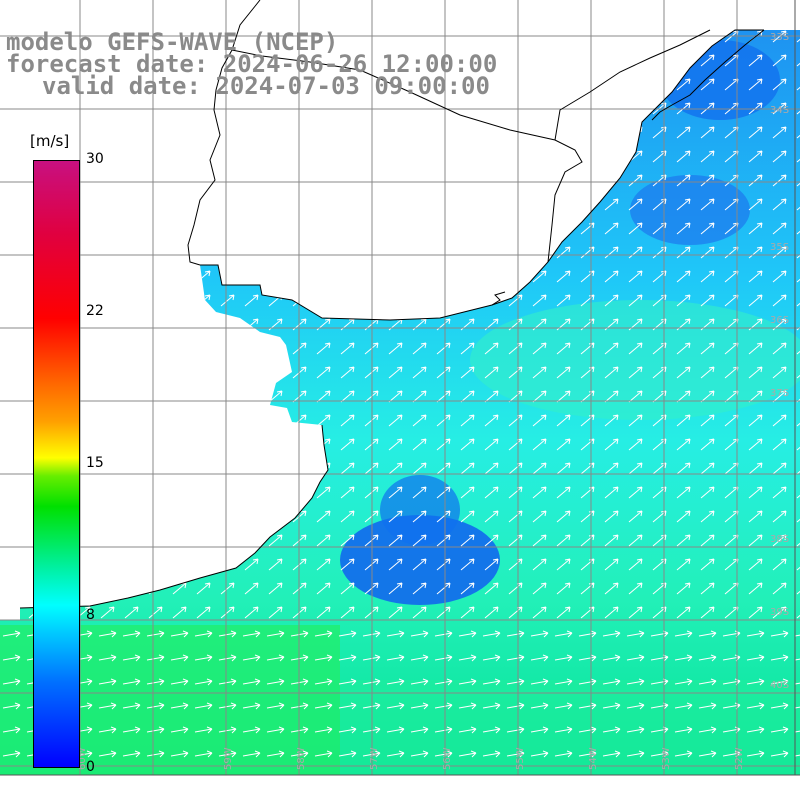  What do you see at coordinates (172, 42) in the screenshot?
I see `model-title: modelo GEFS-WAVE (NCEP)` at bounding box center [172, 42].